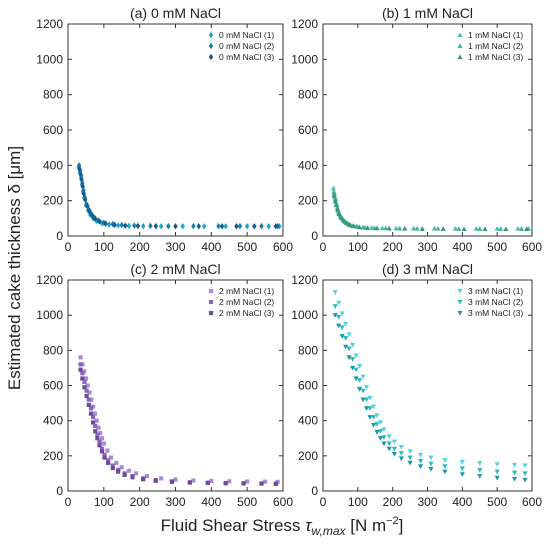  What do you see at coordinates (49, 315) in the screenshot?
I see `y-tick-label: 1000` at bounding box center [49, 315].